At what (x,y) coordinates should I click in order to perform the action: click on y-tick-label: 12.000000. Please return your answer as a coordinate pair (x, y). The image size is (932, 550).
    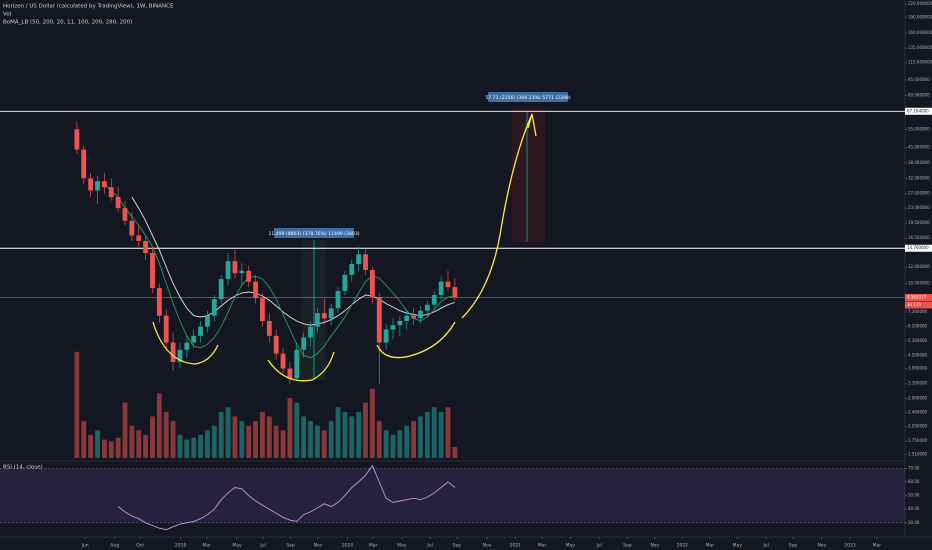
    Looking at the image, I should click on (919, 266).